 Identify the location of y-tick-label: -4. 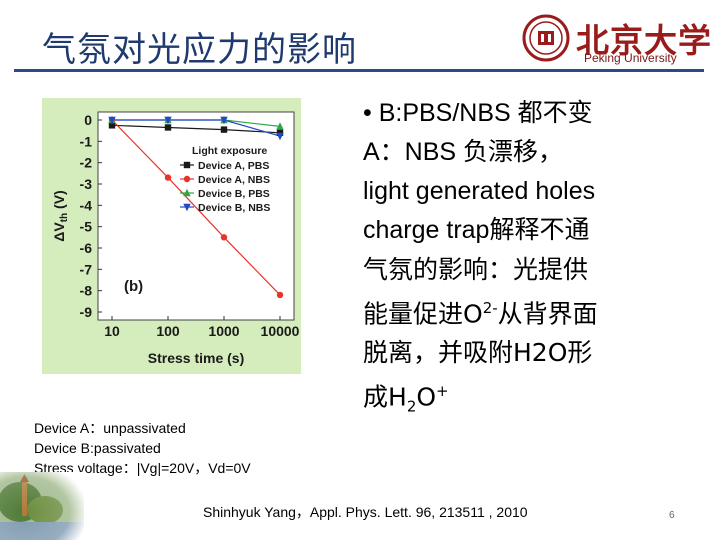
(86, 205).